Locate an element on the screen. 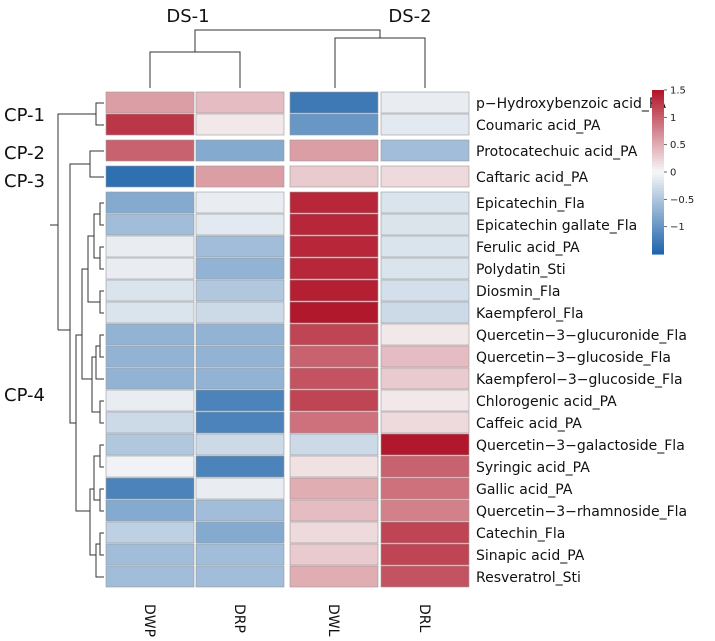  row-label: Gallic acid_PA is located at coordinates (524, 490).